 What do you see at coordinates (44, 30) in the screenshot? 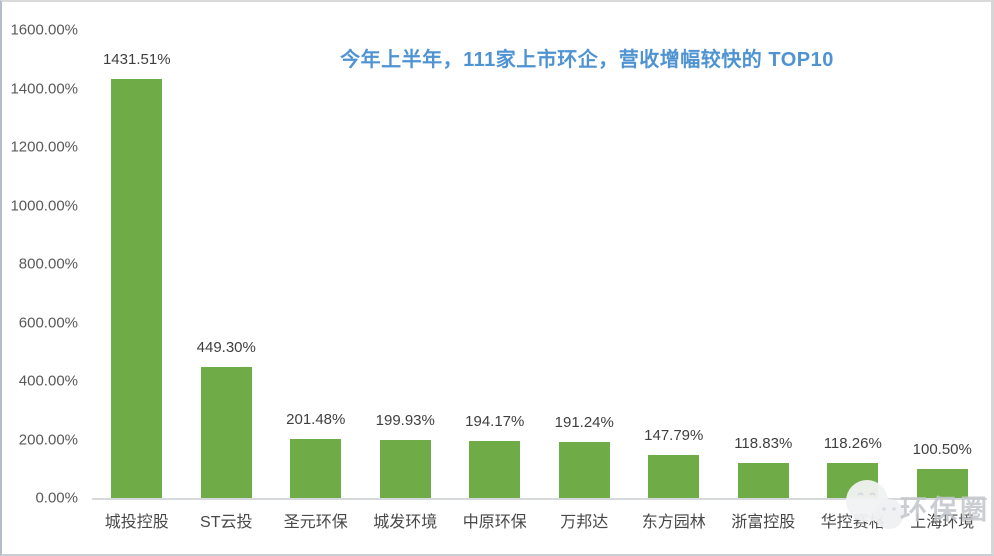
I see `y-axis-tick-label: 1600.00%` at bounding box center [44, 30].